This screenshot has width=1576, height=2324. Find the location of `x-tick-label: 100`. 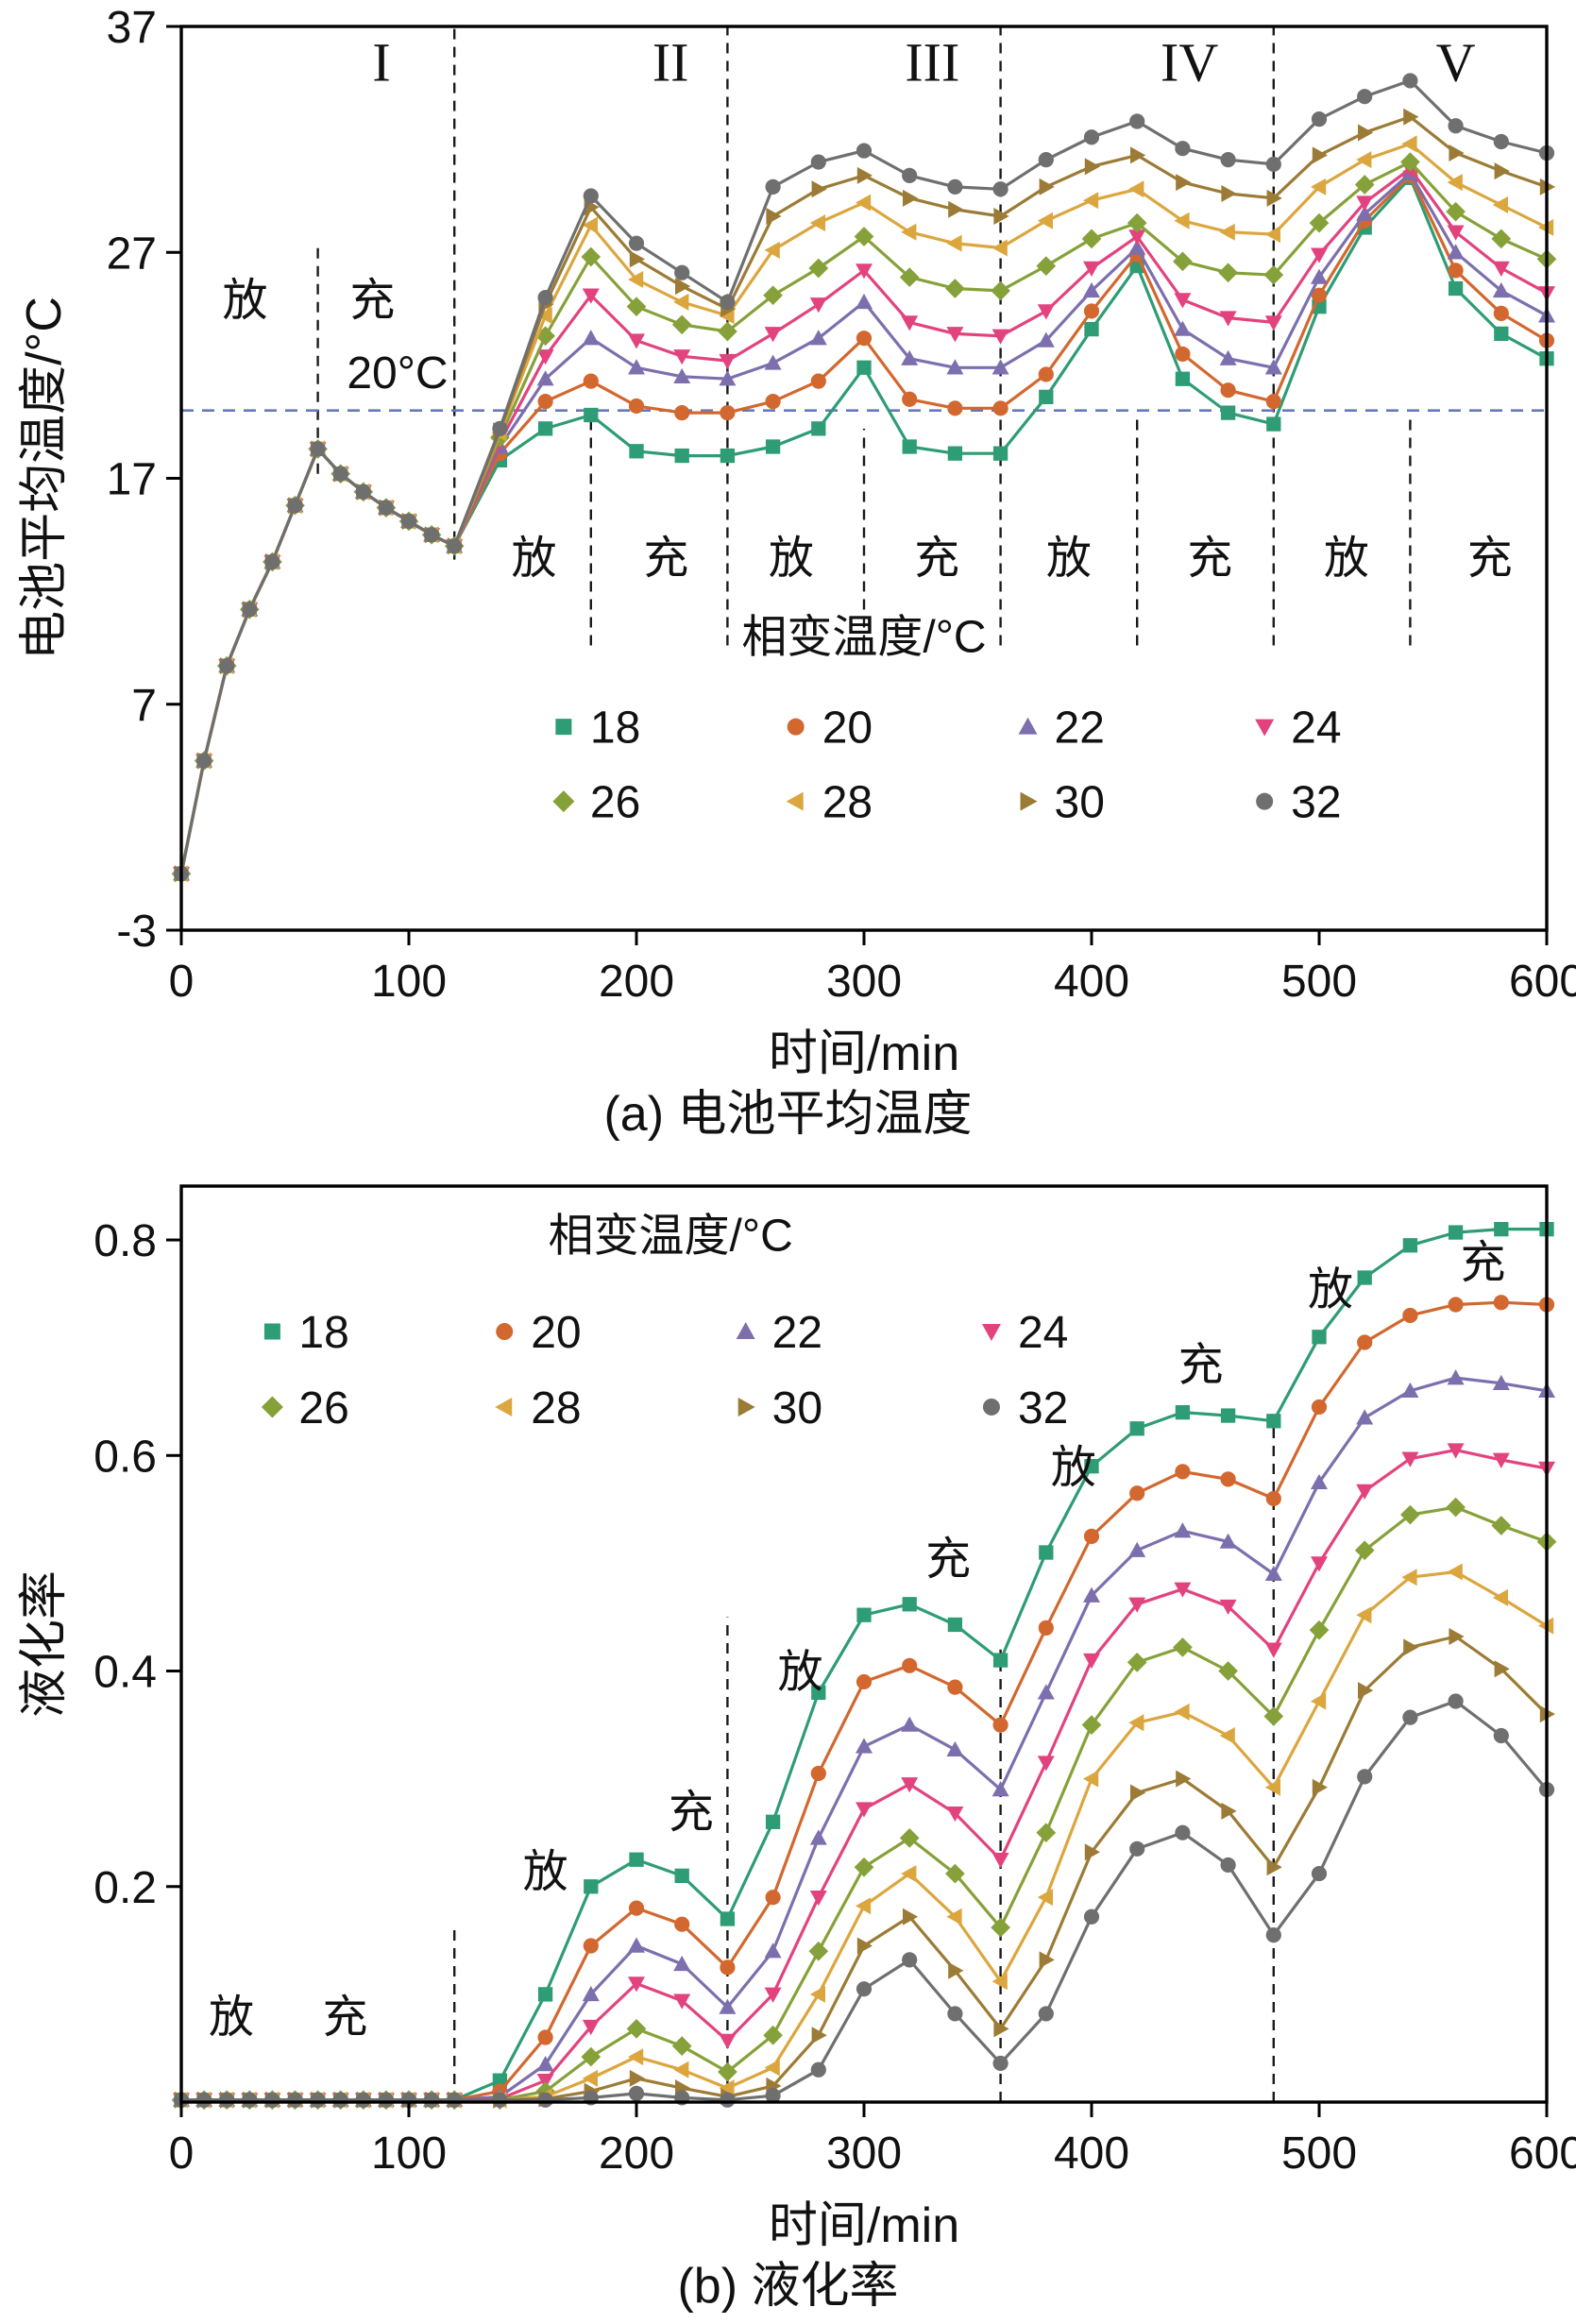

x-tick-label: 100 is located at coordinates (409, 982).